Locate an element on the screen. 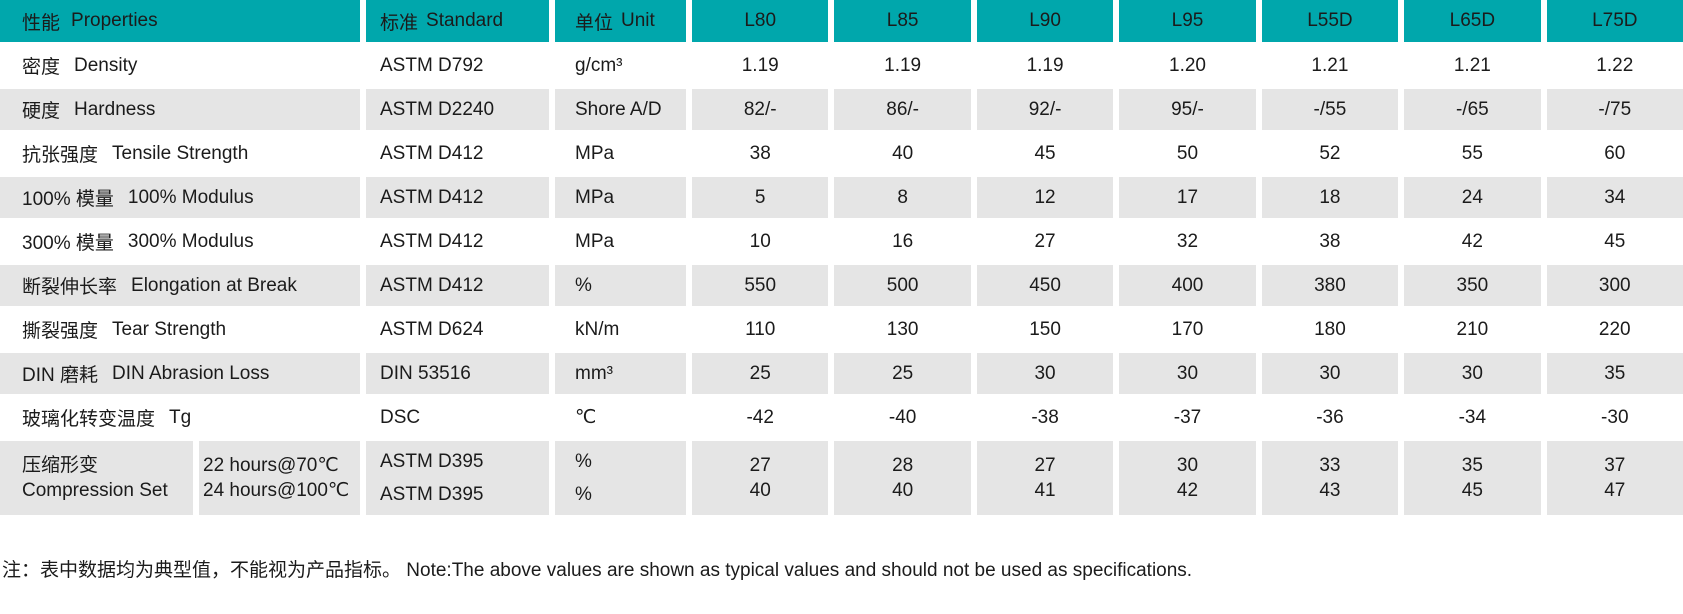  unit-label: % is located at coordinates (583, 494).